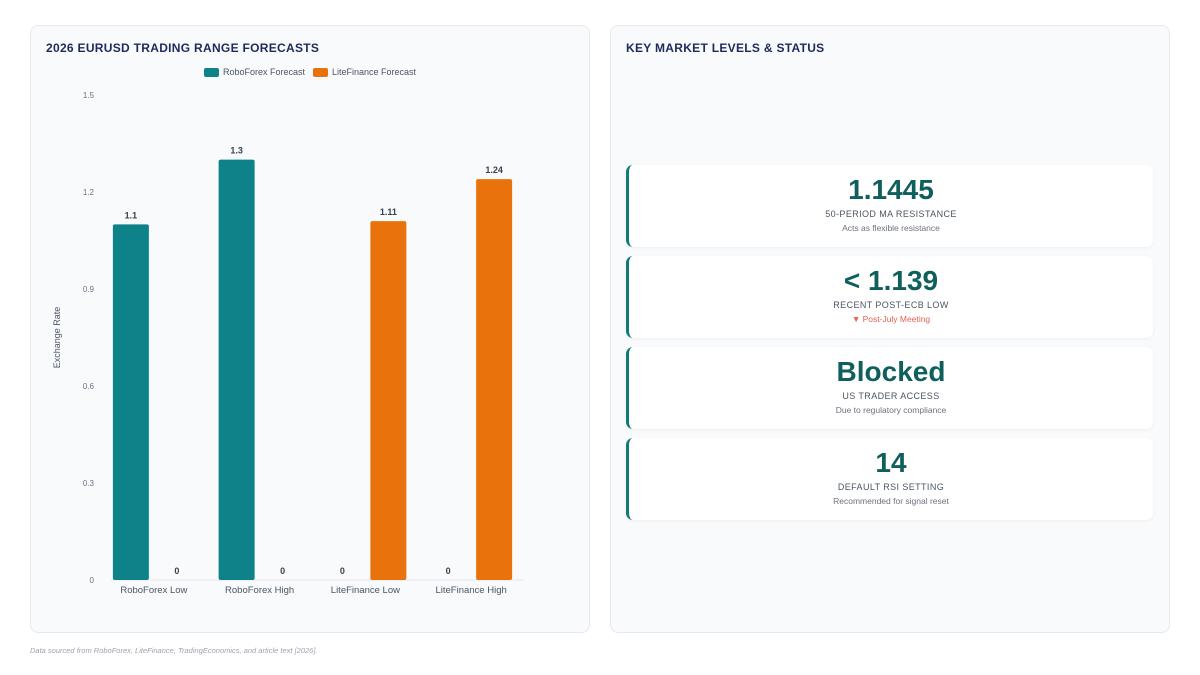  Describe the element at coordinates (211, 72) in the screenshot. I see `legend-swatch-roboforex` at that location.